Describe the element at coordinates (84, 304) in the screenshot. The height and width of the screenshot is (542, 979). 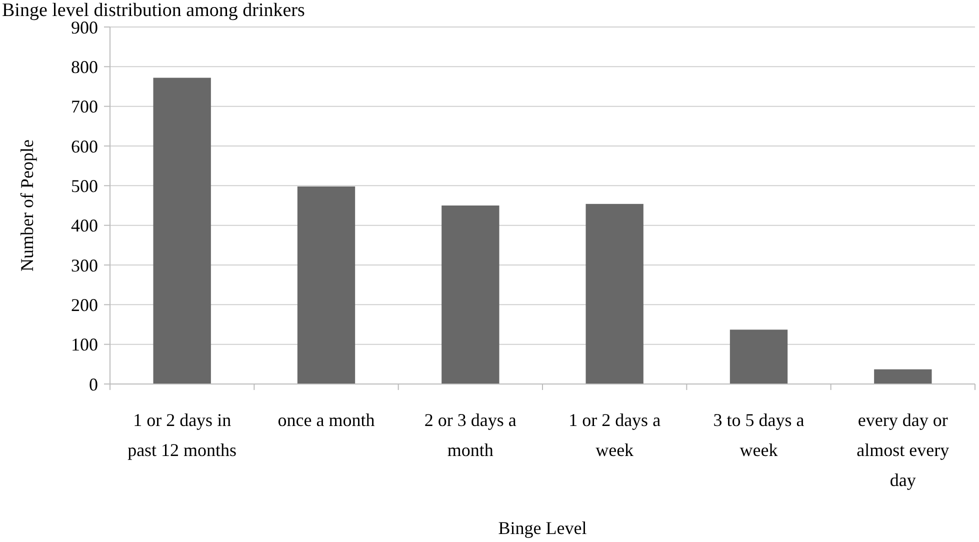
I see `y-tick-label: 200` at that location.